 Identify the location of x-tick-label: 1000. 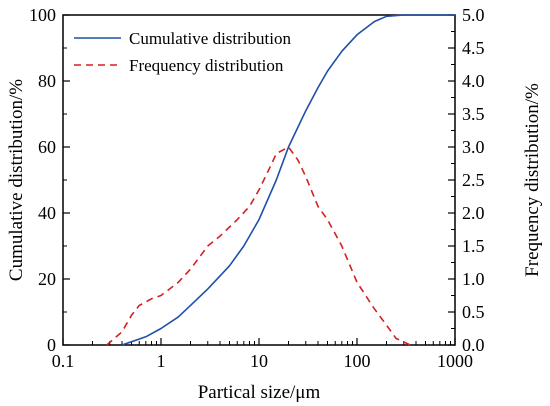
(455, 361).